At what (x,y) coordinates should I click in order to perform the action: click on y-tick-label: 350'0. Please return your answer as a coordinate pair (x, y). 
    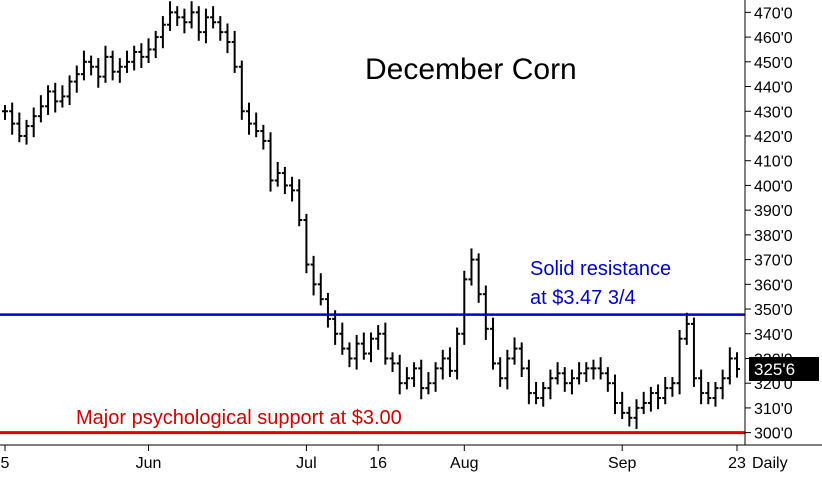
    Looking at the image, I should click on (773, 310).